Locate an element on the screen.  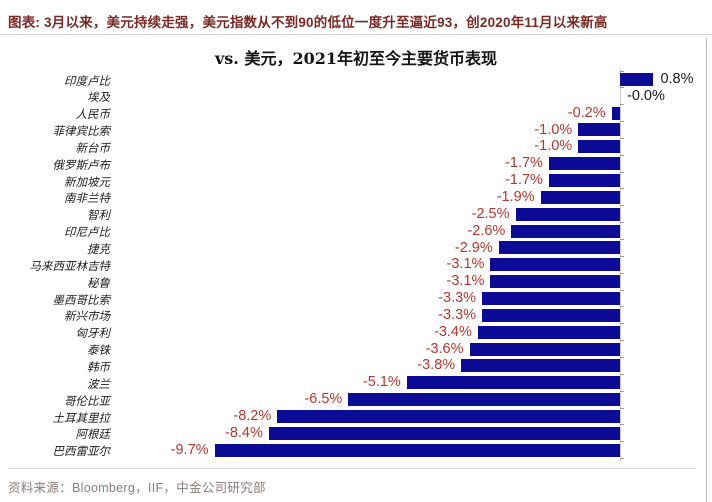
value-label: -0.0% is located at coordinates (646, 95).